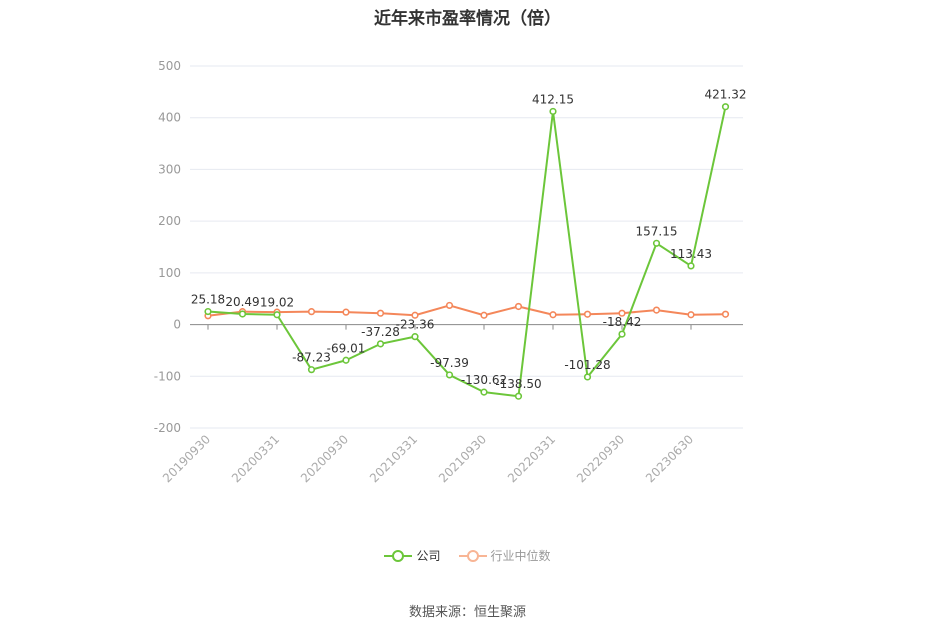 Image resolution: width=935 pixels, height=632 pixels. Describe the element at coordinates (169, 273) in the screenshot. I see `y-tick-label: 100` at that location.